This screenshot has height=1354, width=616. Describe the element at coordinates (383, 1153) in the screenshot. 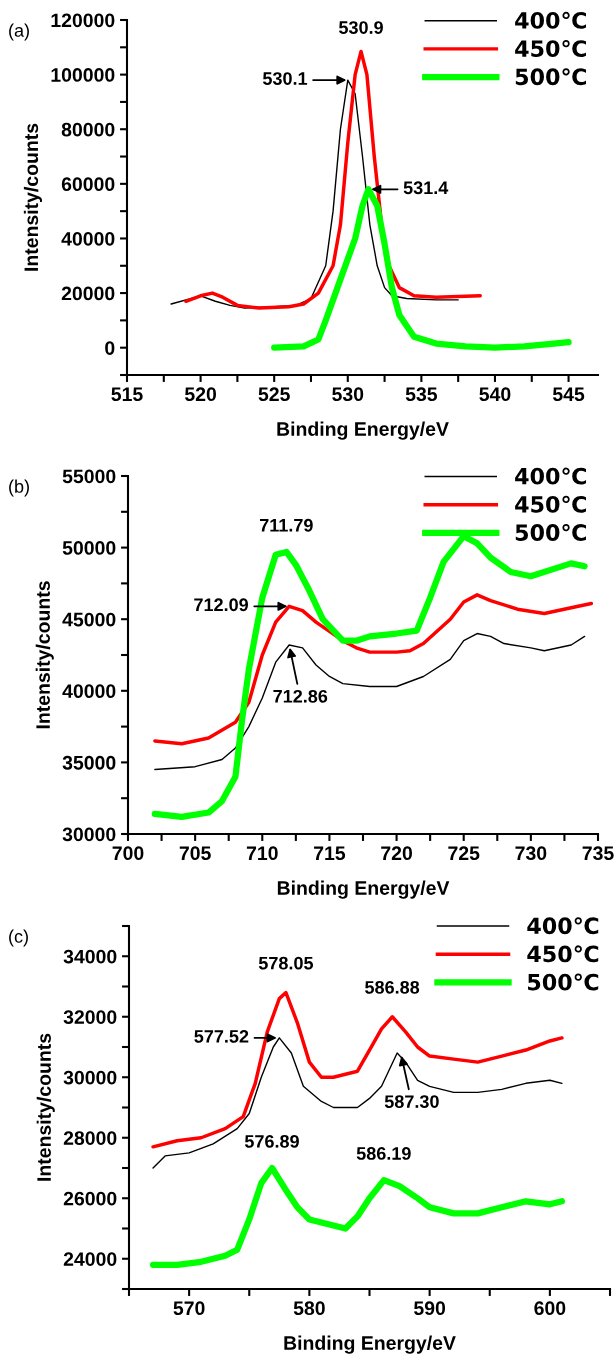

I see `annotation: 586.19` at that location.